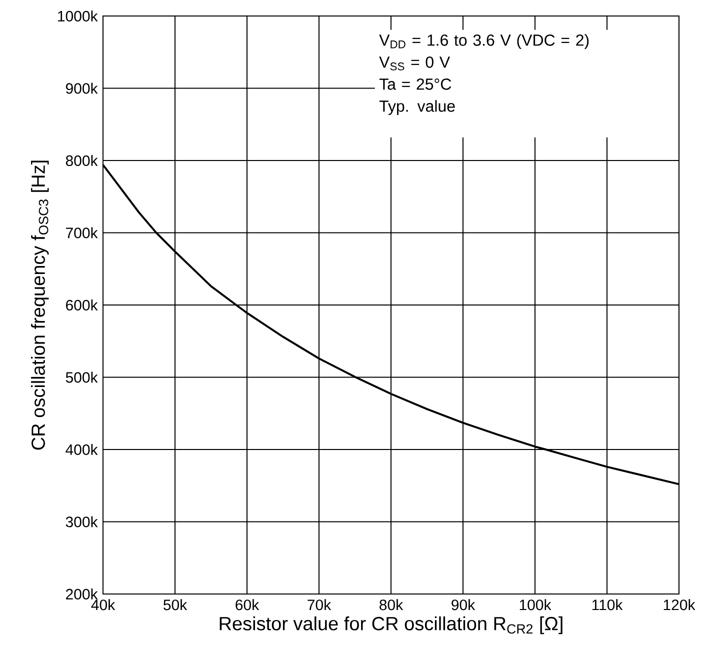  What do you see at coordinates (680, 604) in the screenshot?
I see `x-tick-label: 120k` at bounding box center [680, 604].